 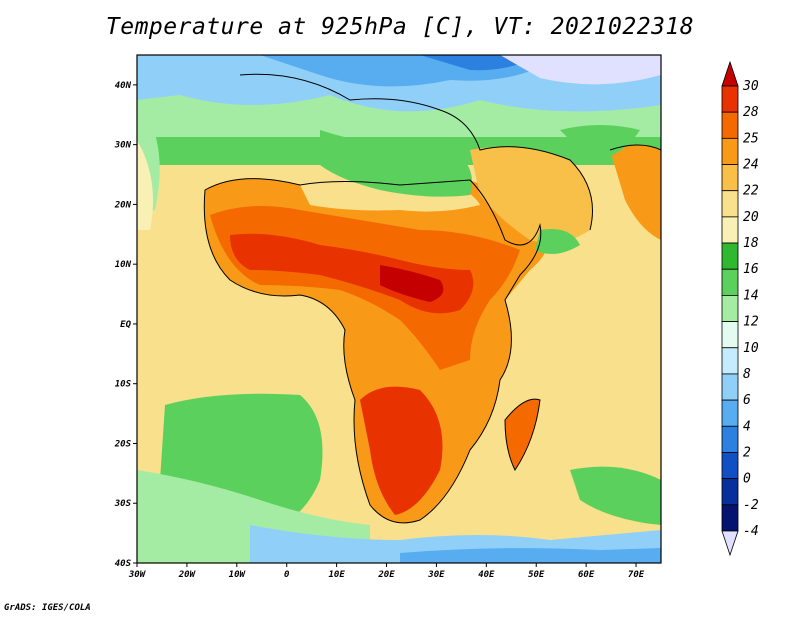 What do you see at coordinates (137, 575) in the screenshot?
I see `lon-tick-label: 30W` at bounding box center [137, 575].